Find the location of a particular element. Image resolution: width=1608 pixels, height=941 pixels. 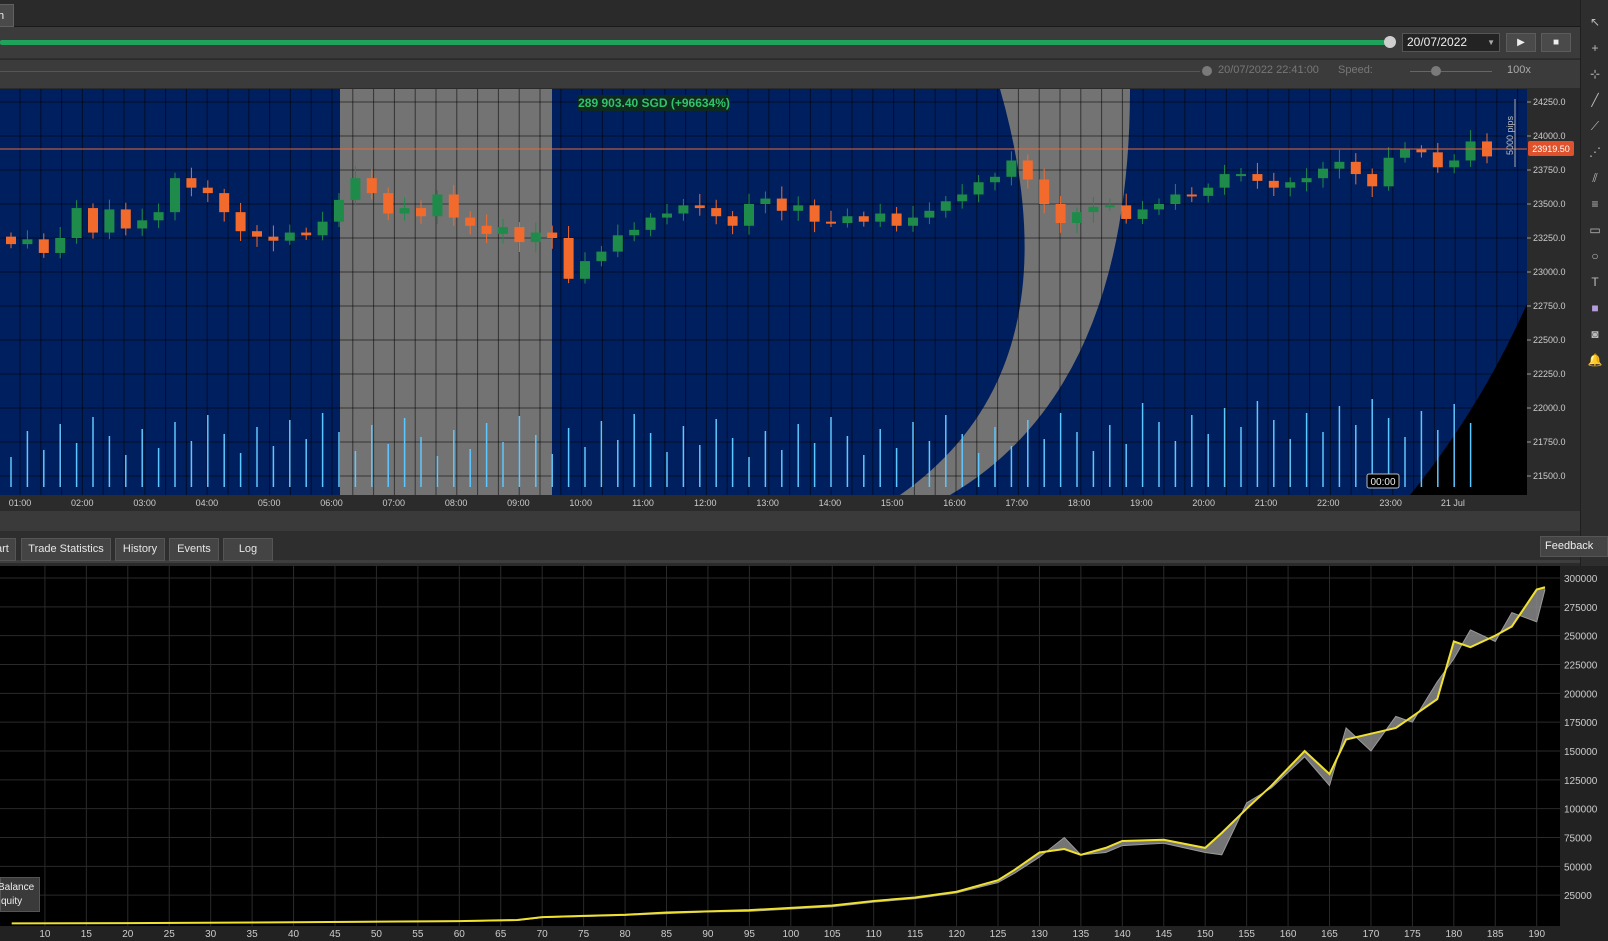

top-tab: h is located at coordinates (7, 15).